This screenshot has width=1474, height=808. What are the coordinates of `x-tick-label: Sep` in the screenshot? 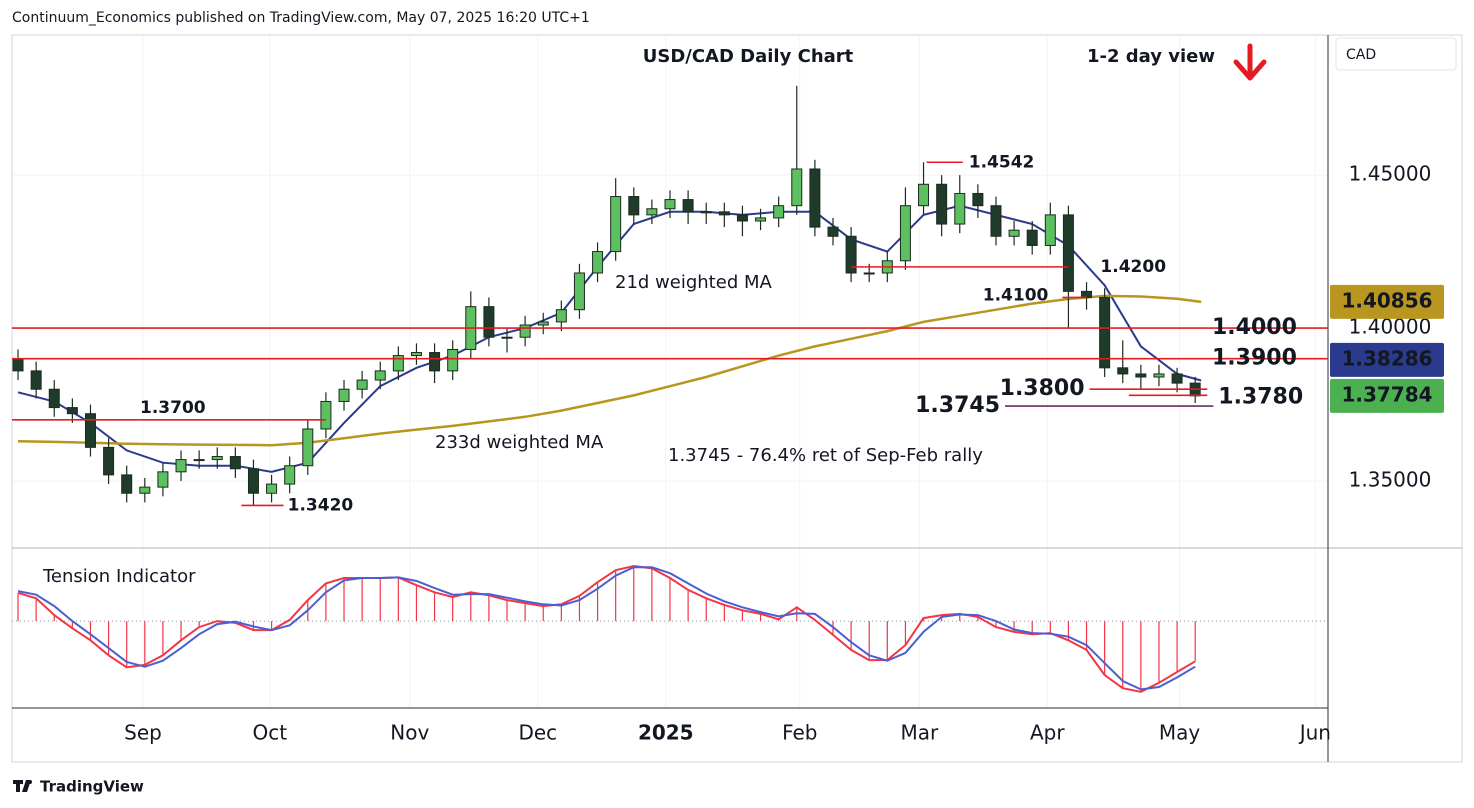 It's located at (143, 733).